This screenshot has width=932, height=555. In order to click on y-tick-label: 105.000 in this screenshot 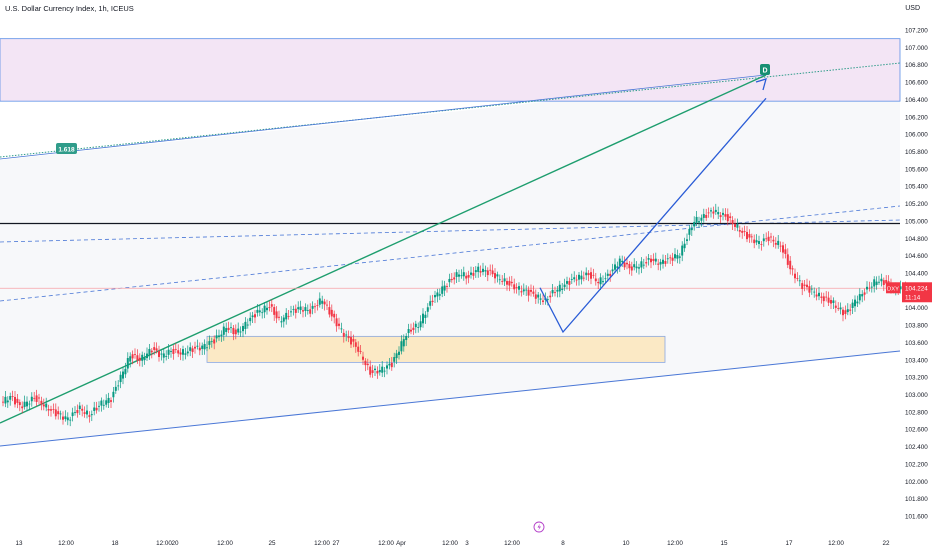, I will do `click(916, 221)`.